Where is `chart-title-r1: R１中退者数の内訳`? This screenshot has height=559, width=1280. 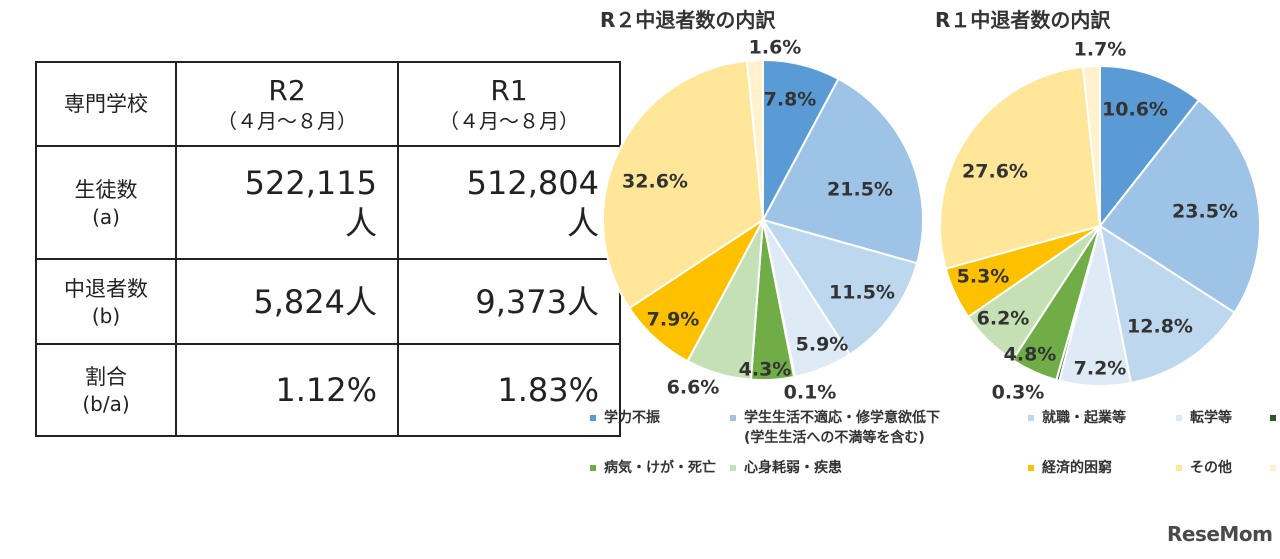 chart-title-r1: R１中退者数の内訳 is located at coordinates (1023, 20).